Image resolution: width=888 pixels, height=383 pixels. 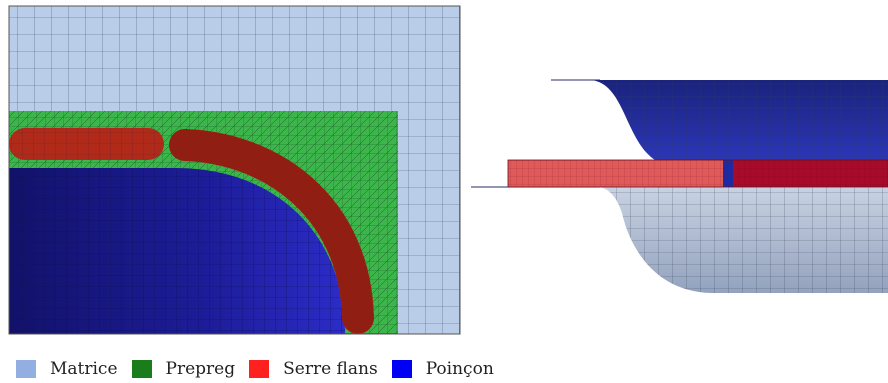 I want to click on legend-label-matrice: Matrice, so click(x=84, y=369).